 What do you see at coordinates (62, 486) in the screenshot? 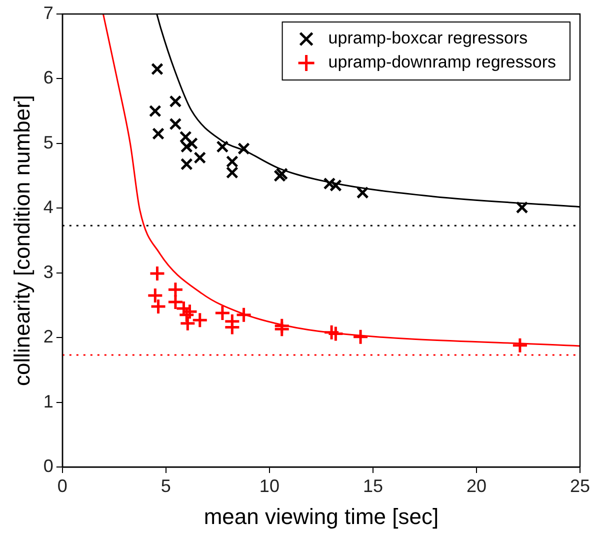
I see `x-tick-label: 0` at bounding box center [62, 486].